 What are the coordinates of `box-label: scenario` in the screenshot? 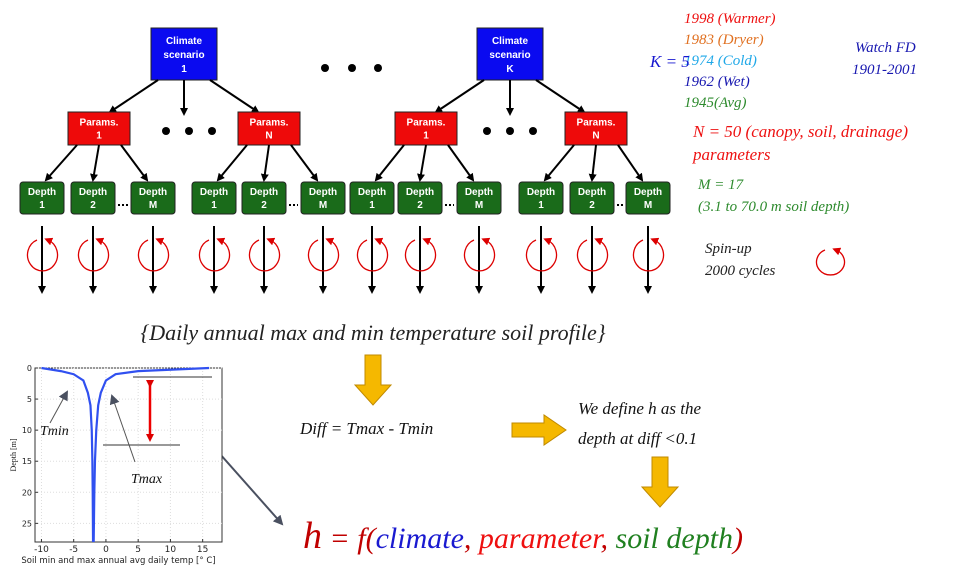 It's located at (183, 55).